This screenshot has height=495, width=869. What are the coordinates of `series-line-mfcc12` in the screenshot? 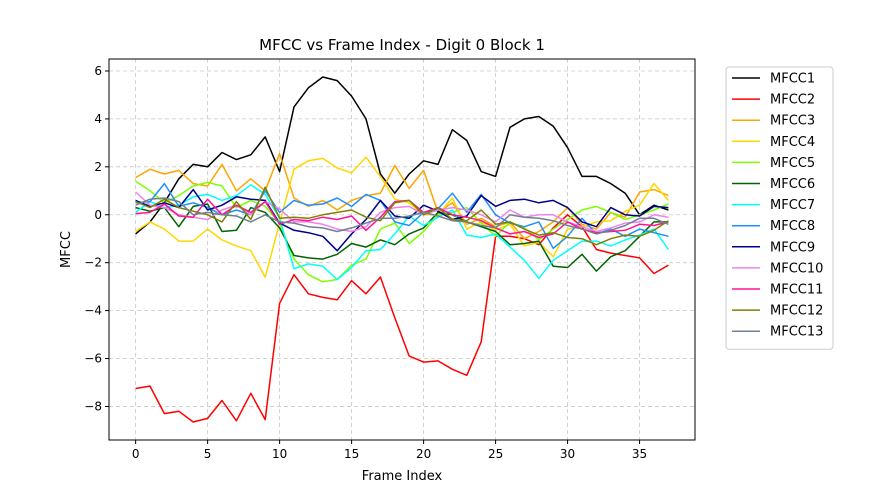 It's located at (402, 216).